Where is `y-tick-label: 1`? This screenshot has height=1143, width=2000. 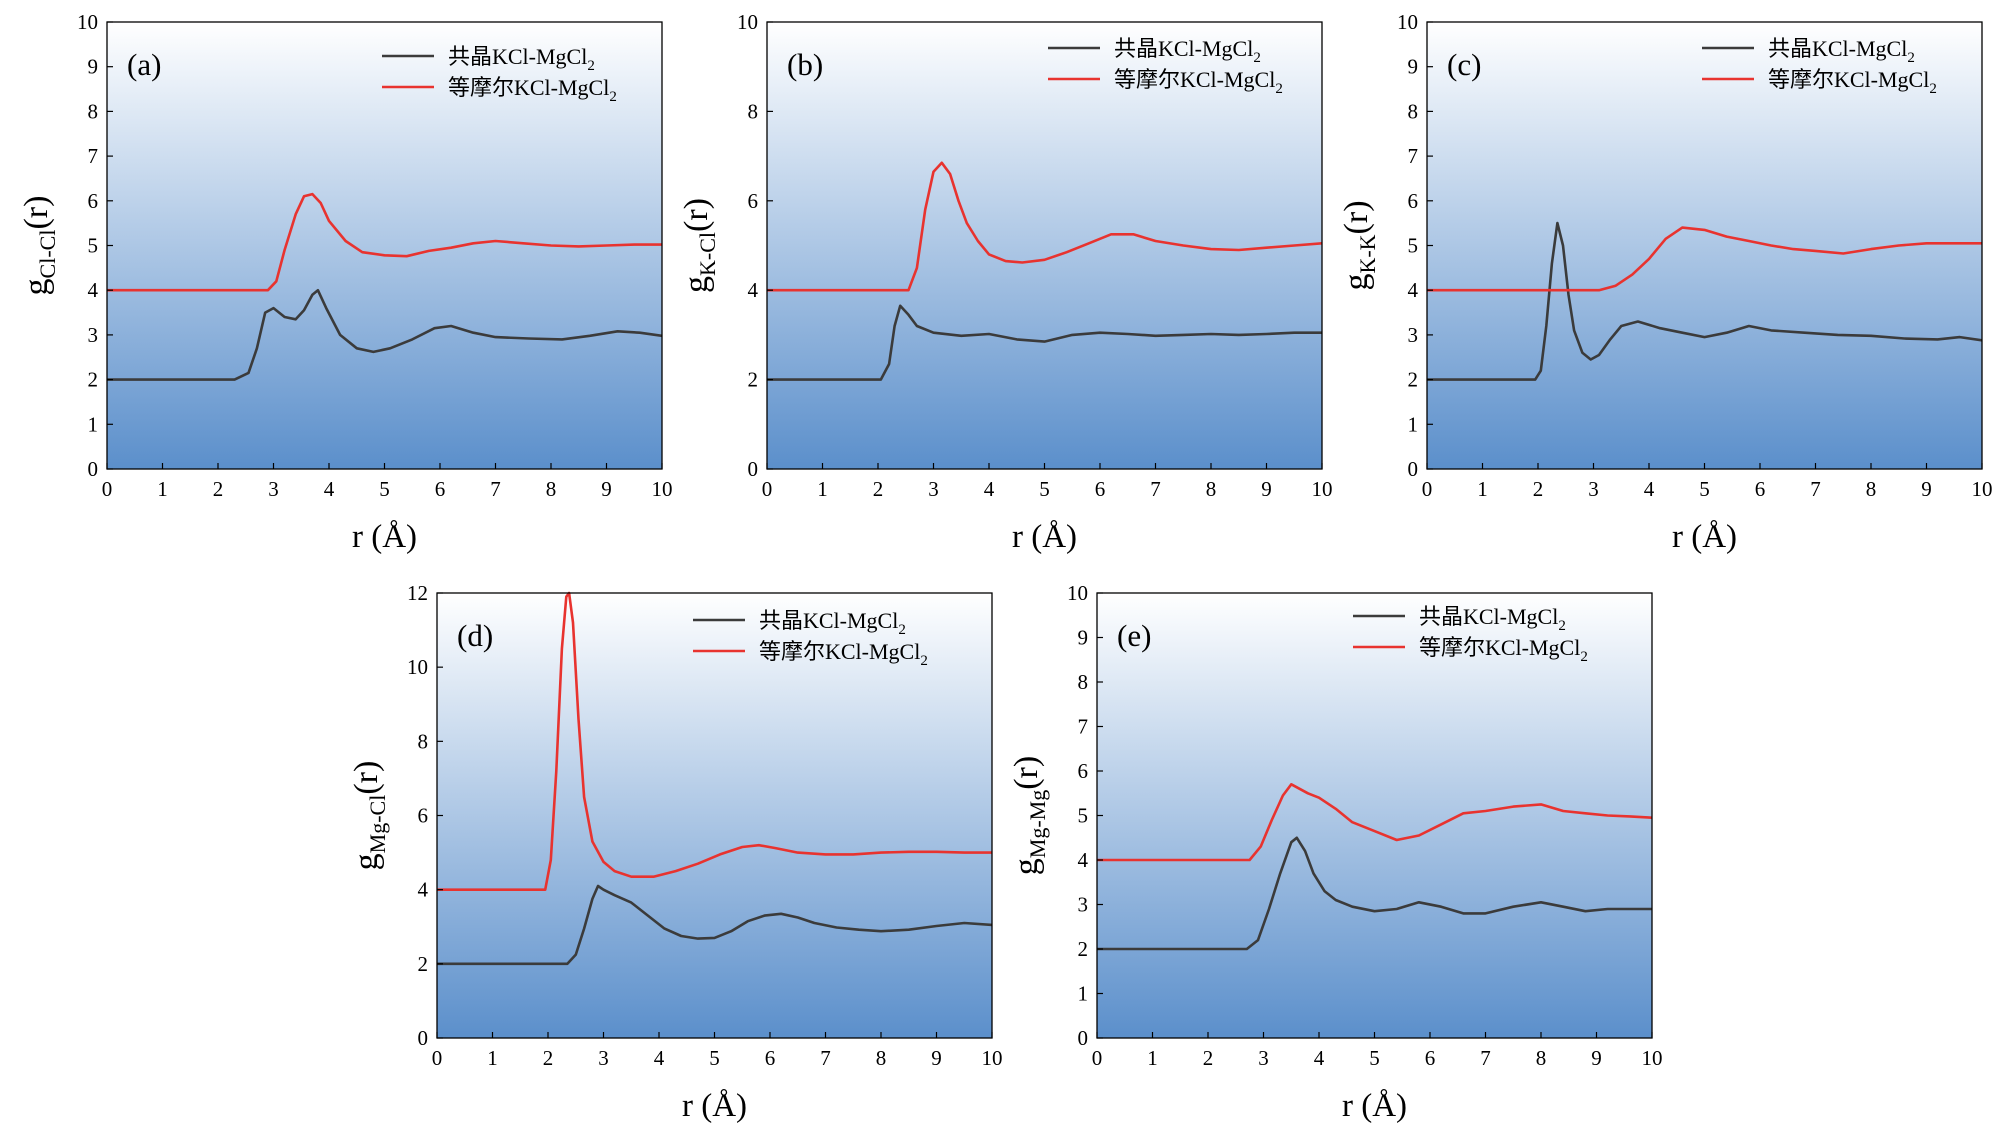 y-tick-label: 1 is located at coordinates (93, 424).